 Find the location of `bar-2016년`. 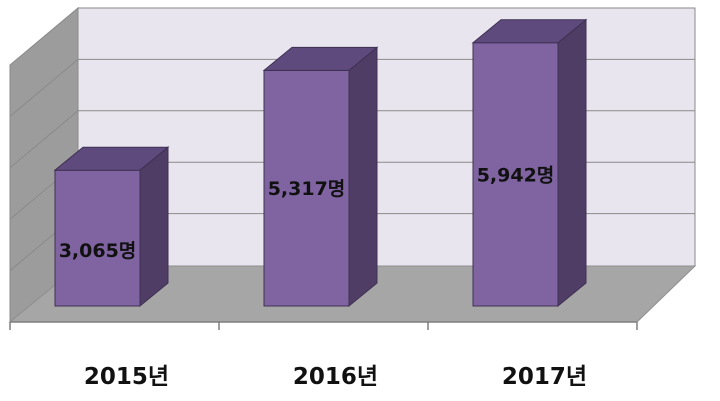

bar-2016년 is located at coordinates (306, 188).